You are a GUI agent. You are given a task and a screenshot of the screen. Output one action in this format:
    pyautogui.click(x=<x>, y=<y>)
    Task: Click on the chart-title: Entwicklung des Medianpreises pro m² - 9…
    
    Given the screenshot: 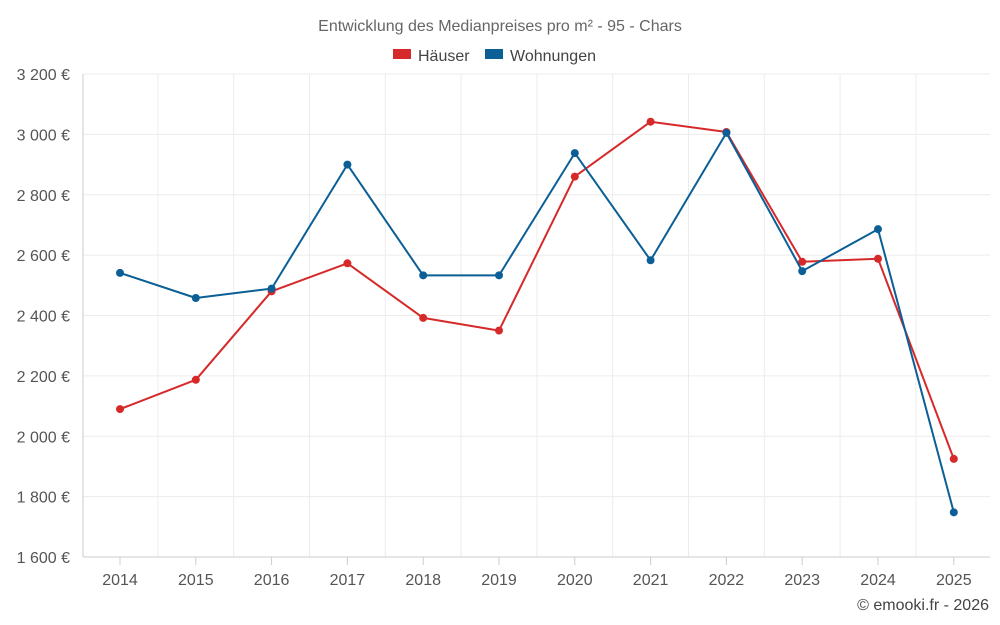 What is the action you would take?
    pyautogui.click(x=500, y=26)
    